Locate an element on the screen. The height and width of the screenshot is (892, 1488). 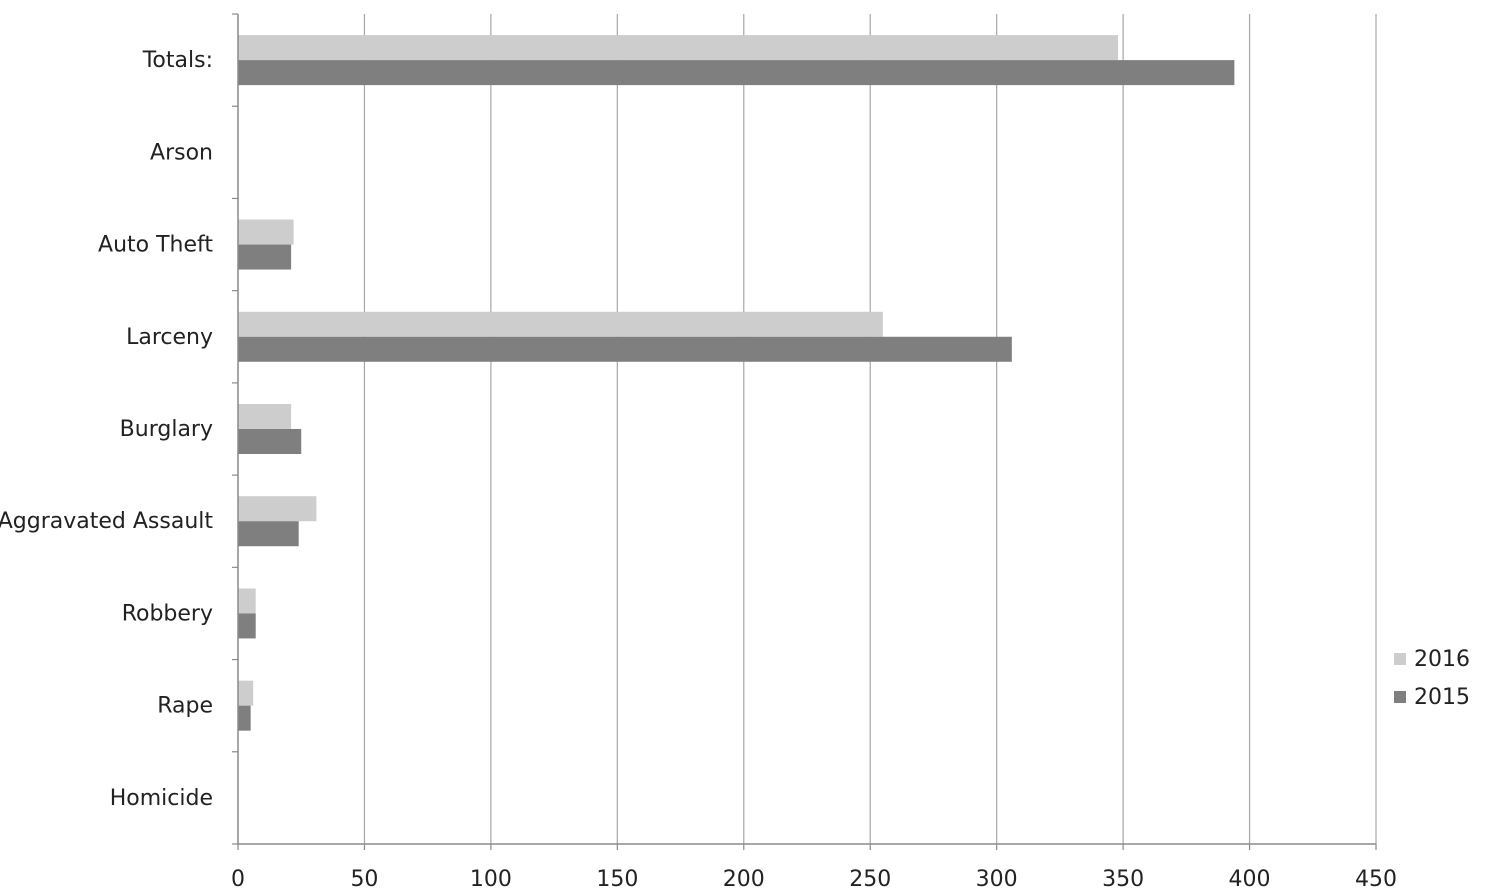
category-label: Robbery is located at coordinates (167, 613).